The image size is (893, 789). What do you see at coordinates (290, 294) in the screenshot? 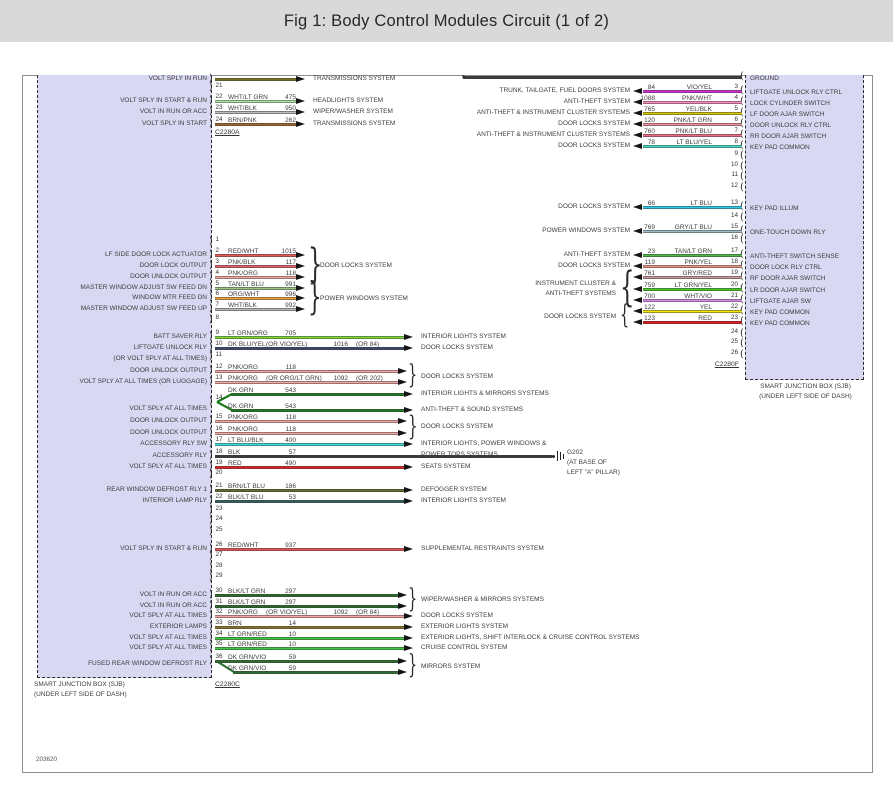
I see `circuit-number: 996` at bounding box center [290, 294].